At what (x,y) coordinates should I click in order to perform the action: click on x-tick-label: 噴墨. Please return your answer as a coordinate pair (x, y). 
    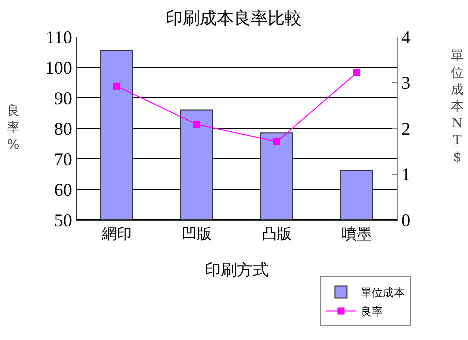
    Looking at the image, I should click on (357, 234).